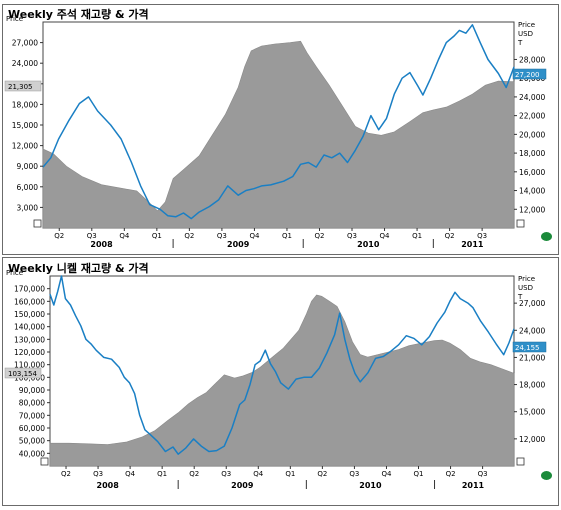  What do you see at coordinates (532, 357) in the screenshot?
I see `right-tick-label: 21,000` at bounding box center [532, 357].